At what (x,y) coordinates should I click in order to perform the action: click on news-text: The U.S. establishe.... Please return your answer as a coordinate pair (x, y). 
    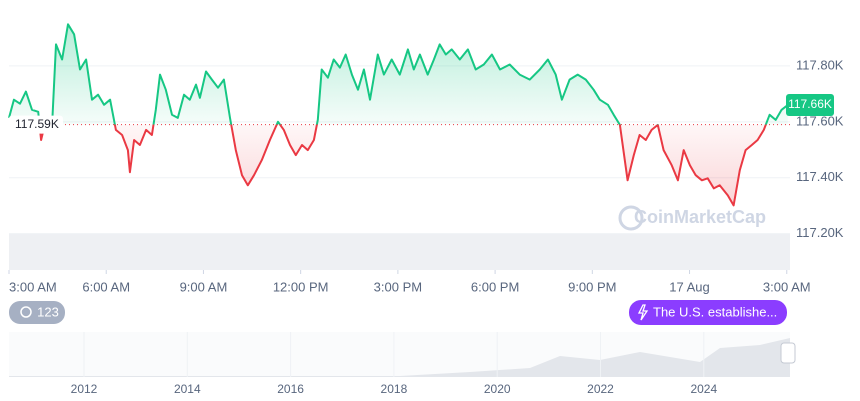
    Looking at the image, I should click on (715, 311).